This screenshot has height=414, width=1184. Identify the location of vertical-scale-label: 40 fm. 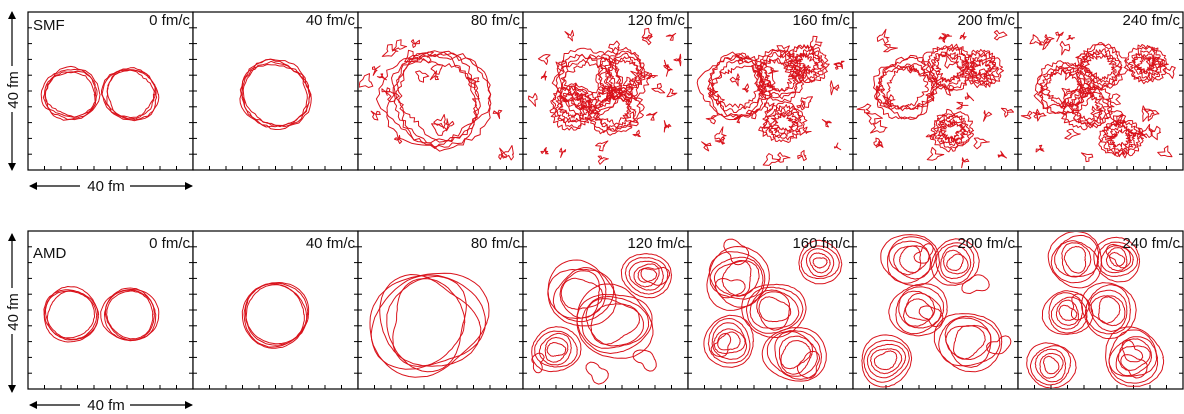
(13, 90).